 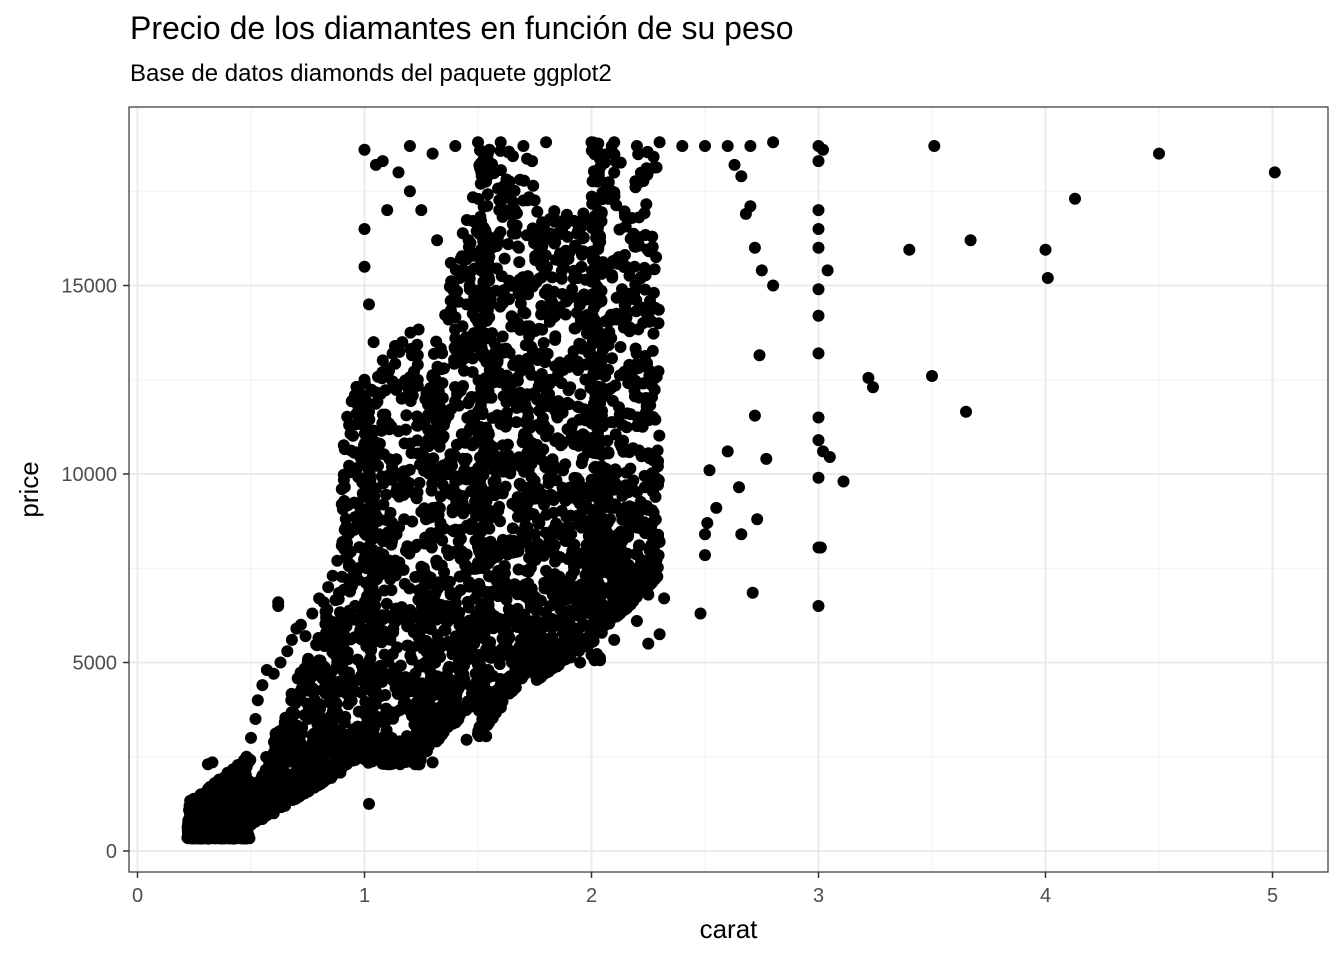 What do you see at coordinates (95, 664) in the screenshot?
I see `y-tick-label: 5000` at bounding box center [95, 664].